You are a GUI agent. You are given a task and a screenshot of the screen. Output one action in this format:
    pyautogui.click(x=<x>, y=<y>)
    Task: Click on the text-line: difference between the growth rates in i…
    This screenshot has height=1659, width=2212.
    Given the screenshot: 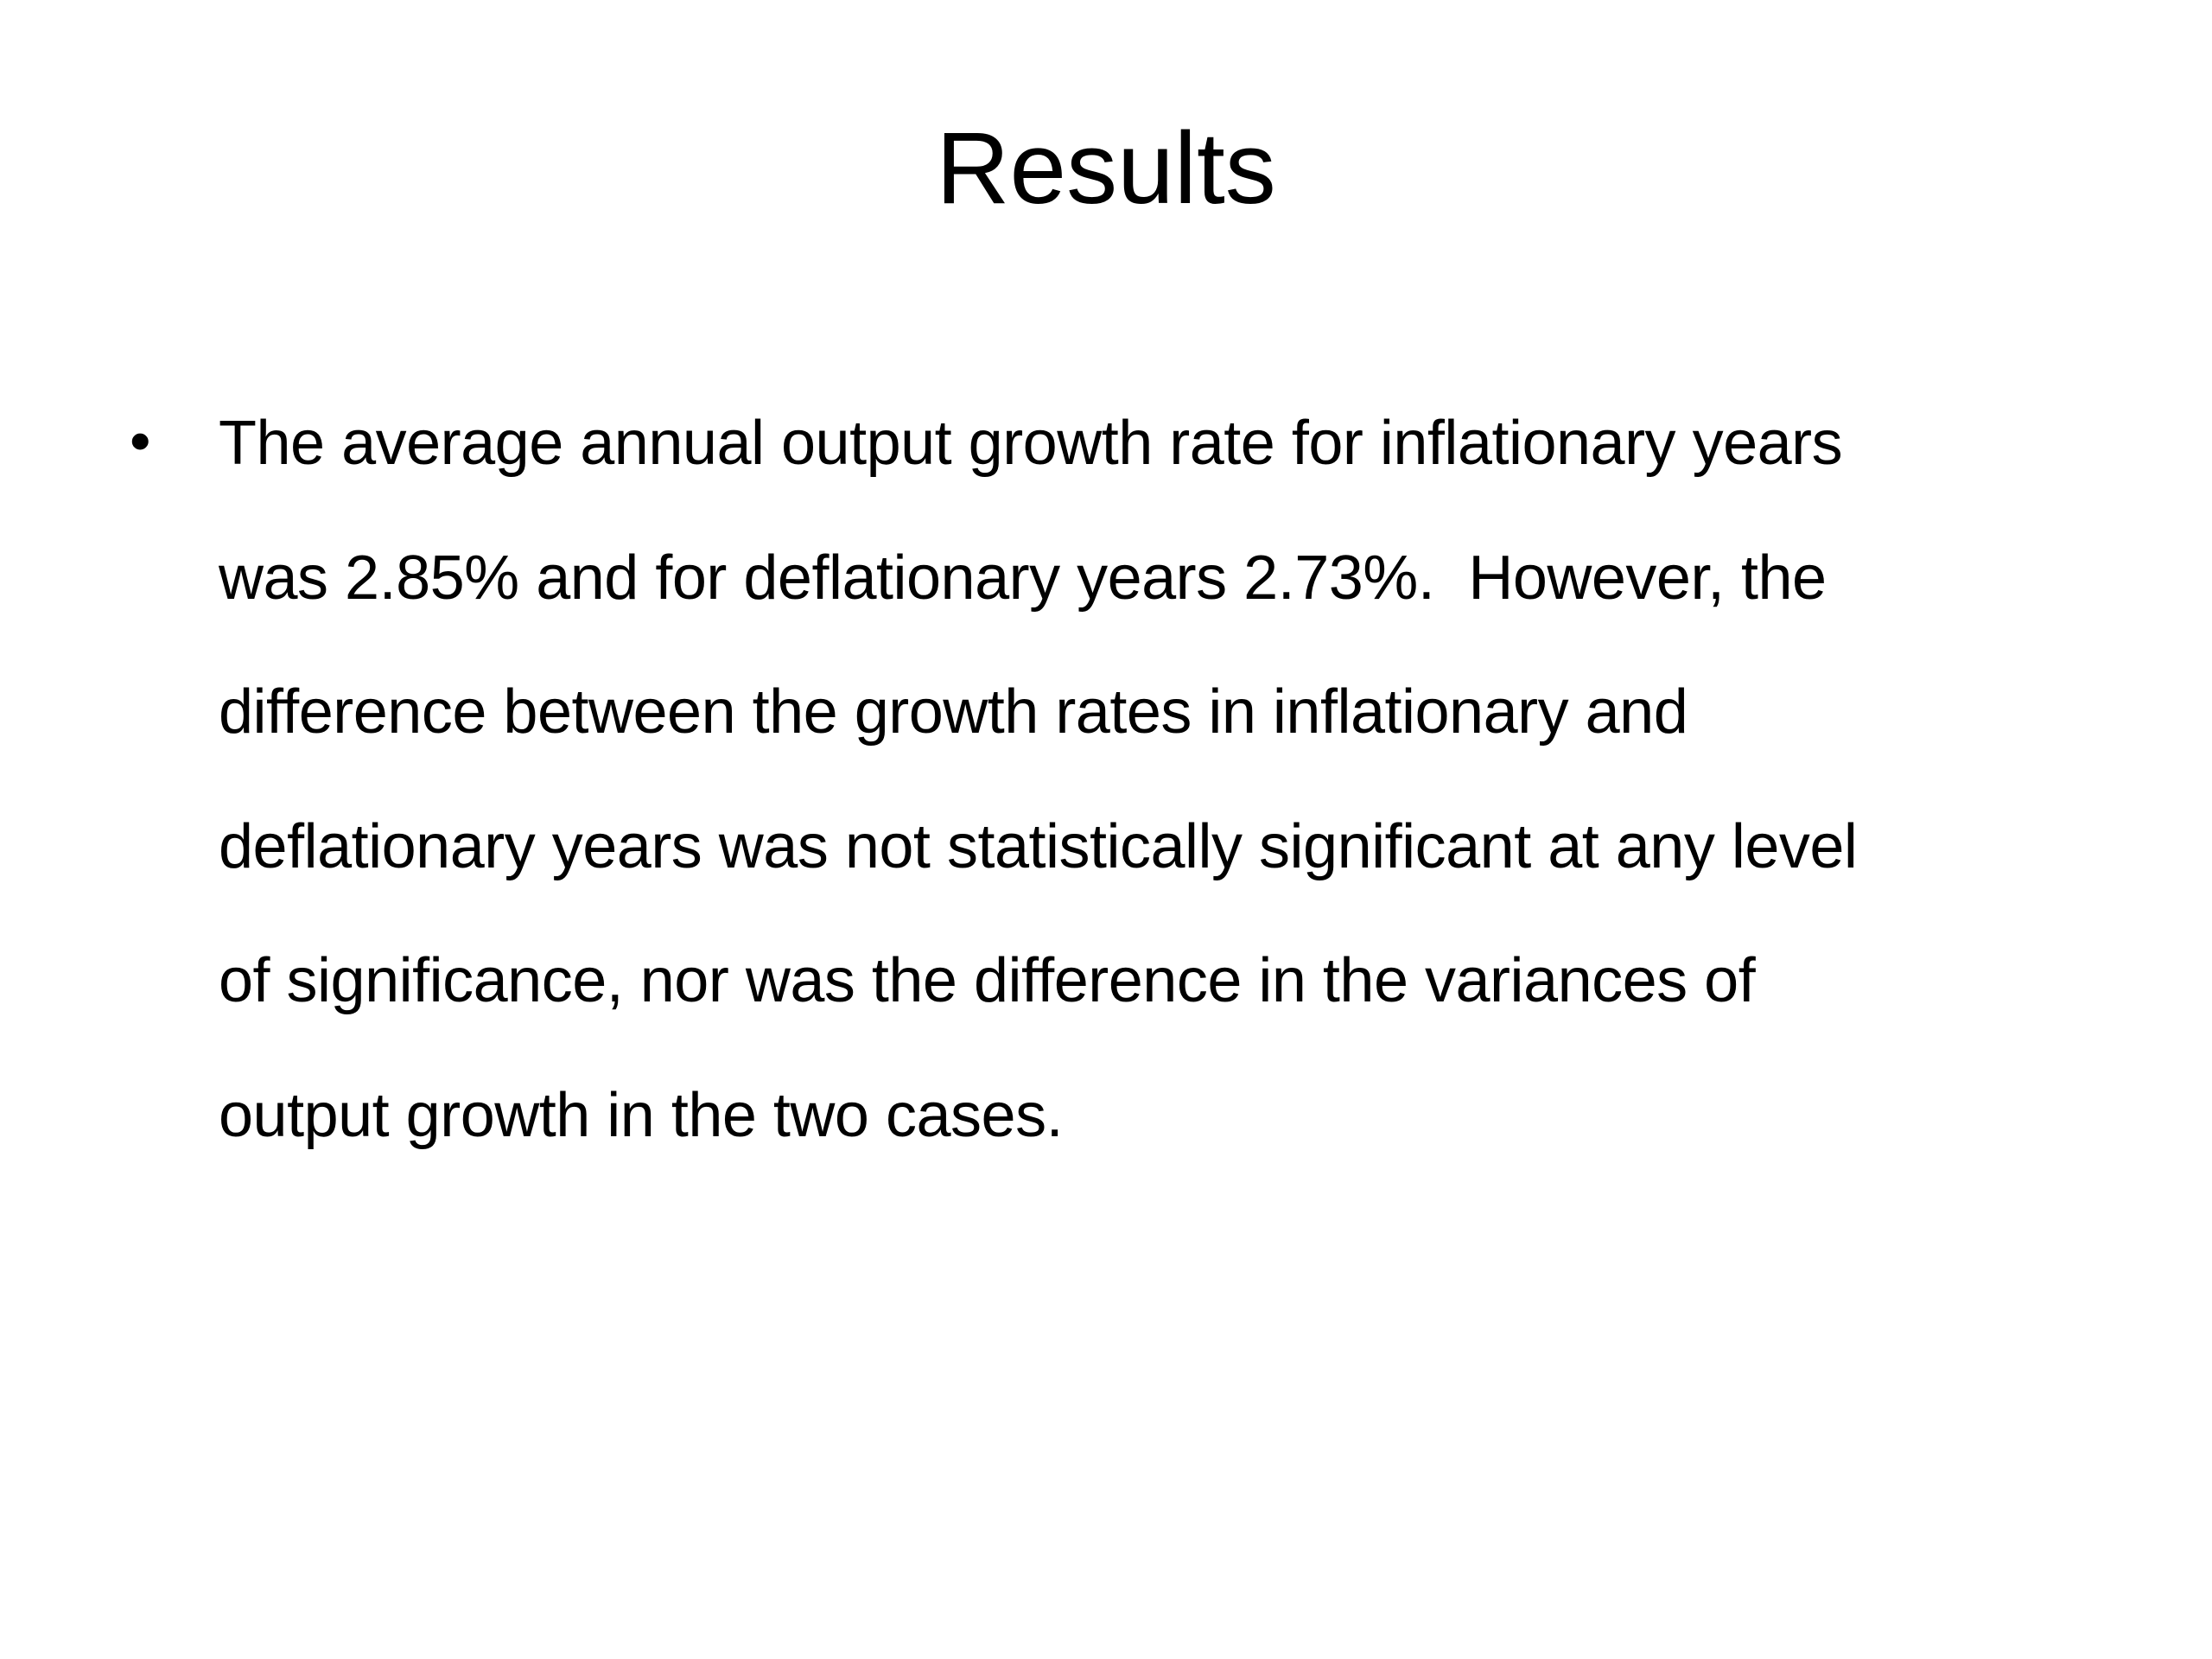 What is the action you would take?
    pyautogui.click(x=953, y=712)
    